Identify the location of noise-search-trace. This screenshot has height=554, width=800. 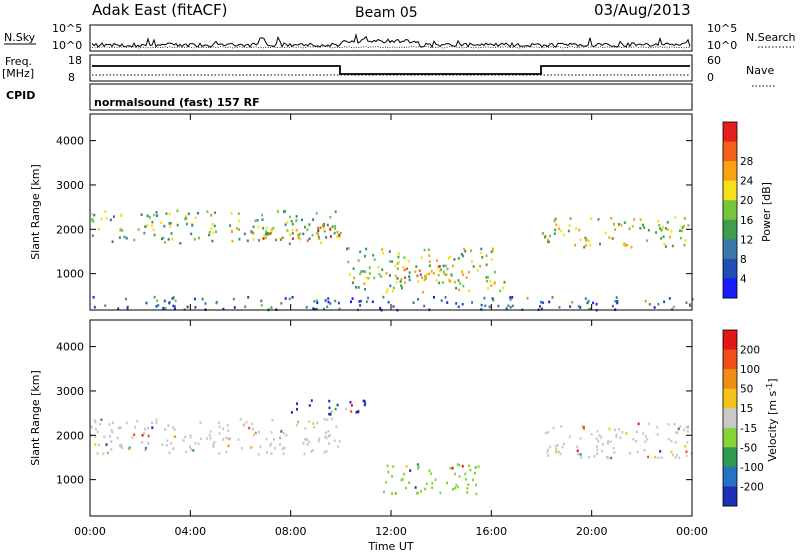
(391, 47).